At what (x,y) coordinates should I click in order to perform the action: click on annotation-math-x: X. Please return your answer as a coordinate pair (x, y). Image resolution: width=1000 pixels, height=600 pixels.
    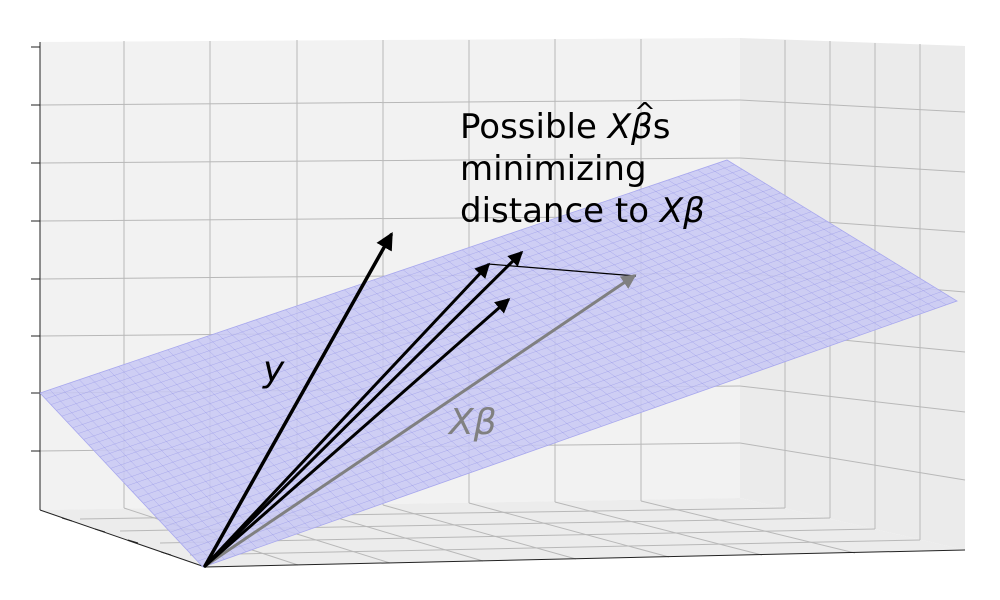
    Looking at the image, I should click on (619, 127).